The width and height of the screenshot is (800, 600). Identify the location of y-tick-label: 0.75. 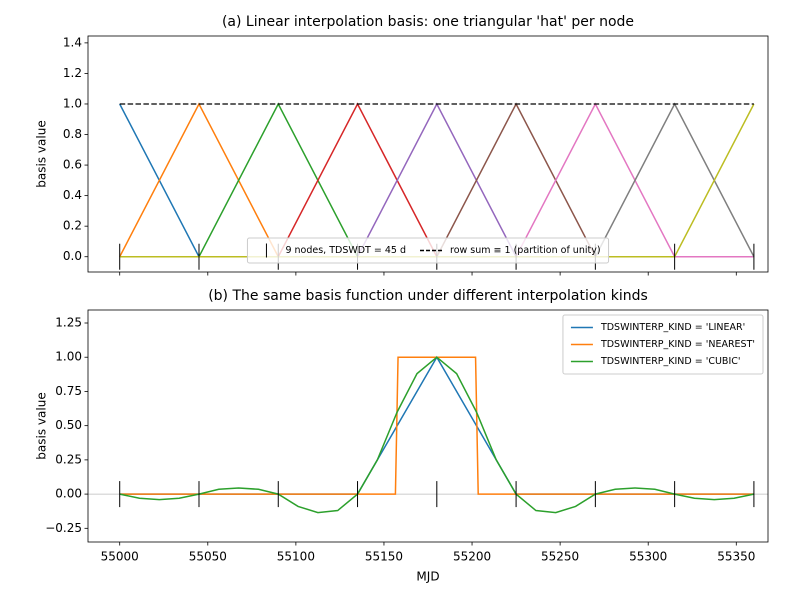
(68, 391).